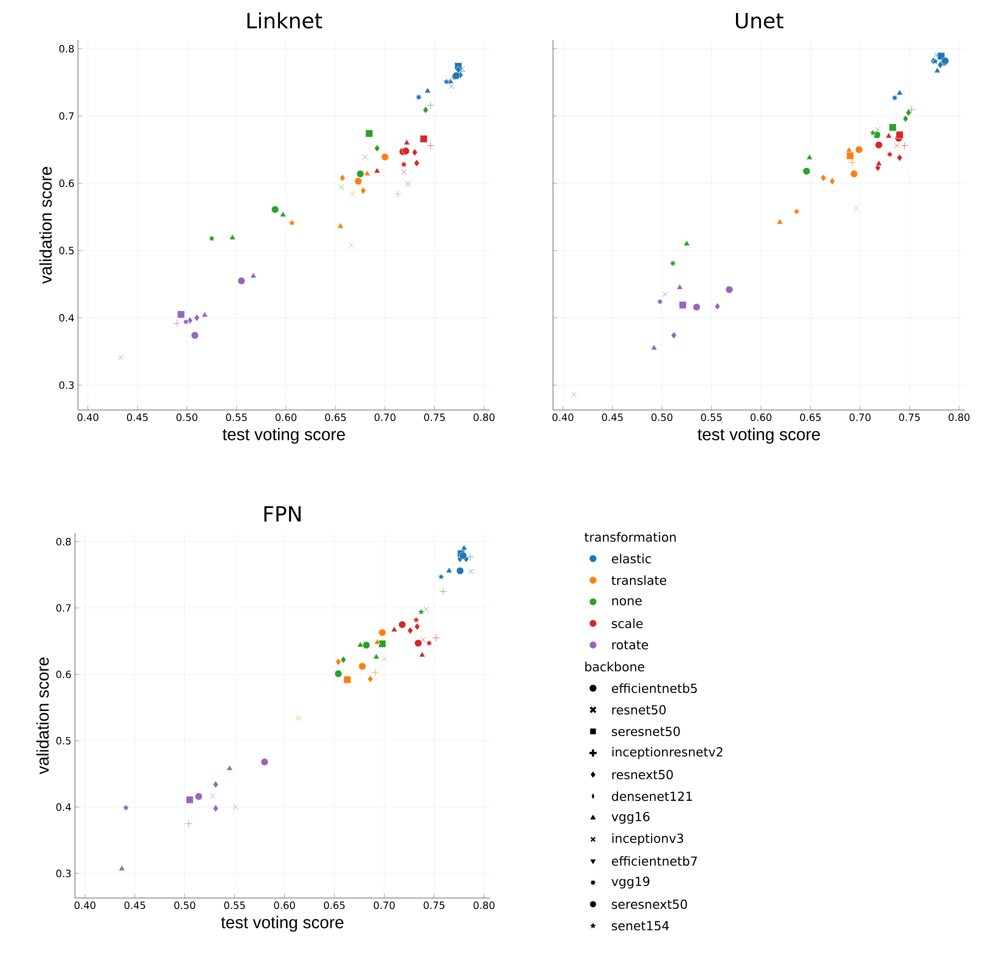 The height and width of the screenshot is (961, 983). Describe the element at coordinates (631, 559) in the screenshot. I see `legend-label: elastic` at that location.